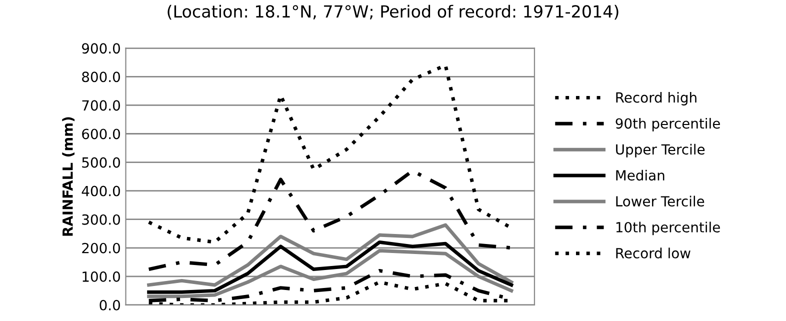 This screenshot has width=786, height=321. Describe the element at coordinates (101, 77) in the screenshot. I see `y-tick-label: 800.0` at that location.